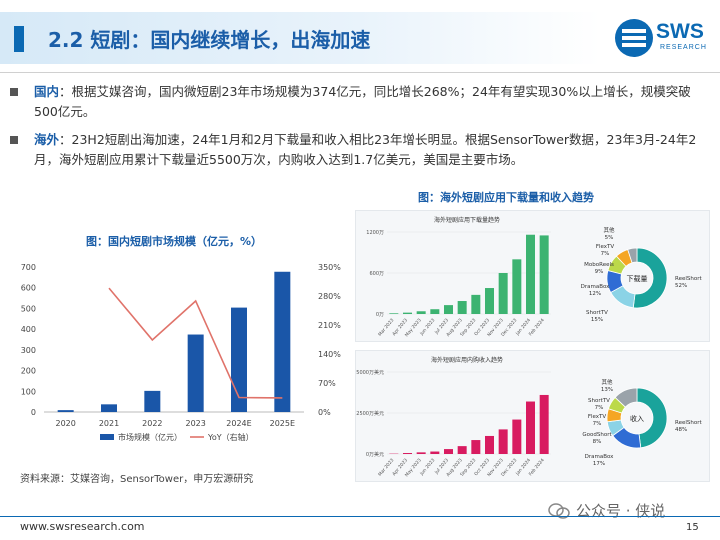  Describe the element at coordinates (607, 390) in the screenshot. I see `slice-value: 13%` at that location.